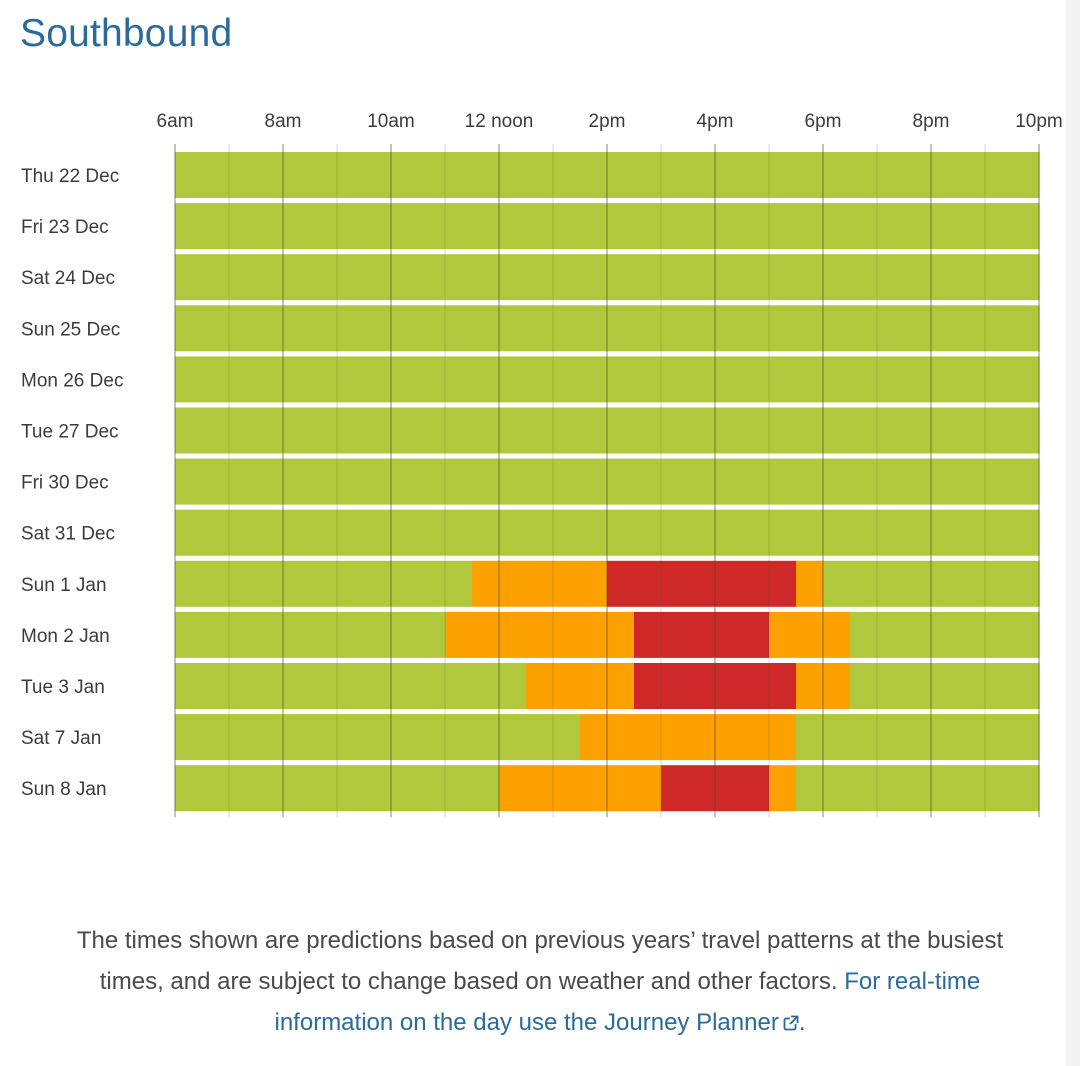 The height and width of the screenshot is (1066, 1080). What do you see at coordinates (1073, 533) in the screenshot?
I see `page-edge-shade` at bounding box center [1073, 533].